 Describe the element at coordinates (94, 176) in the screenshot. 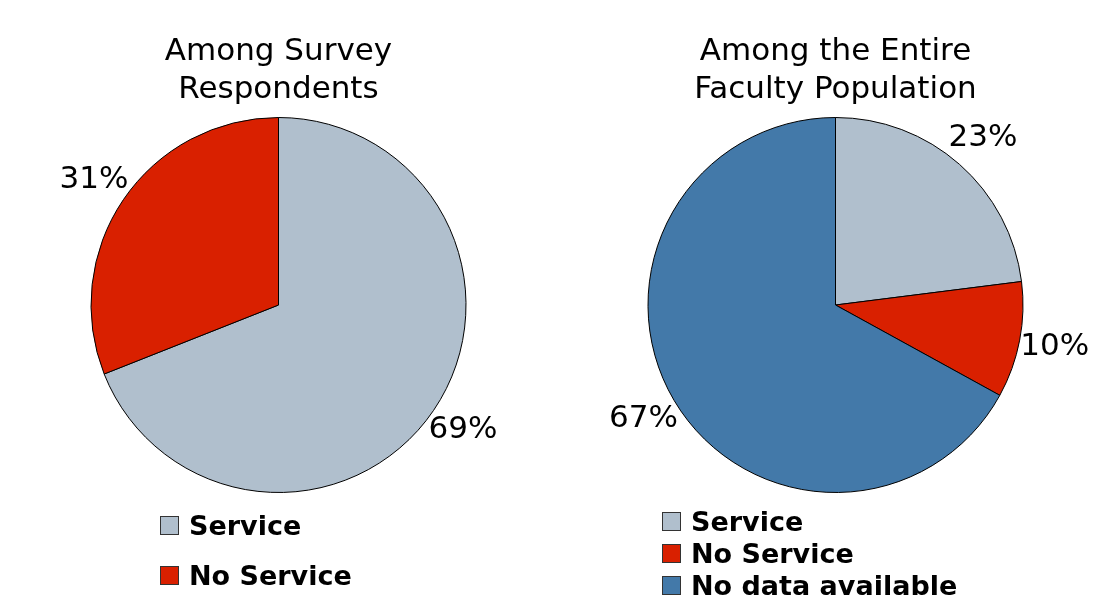

I see `data-label: 31%` at that location.